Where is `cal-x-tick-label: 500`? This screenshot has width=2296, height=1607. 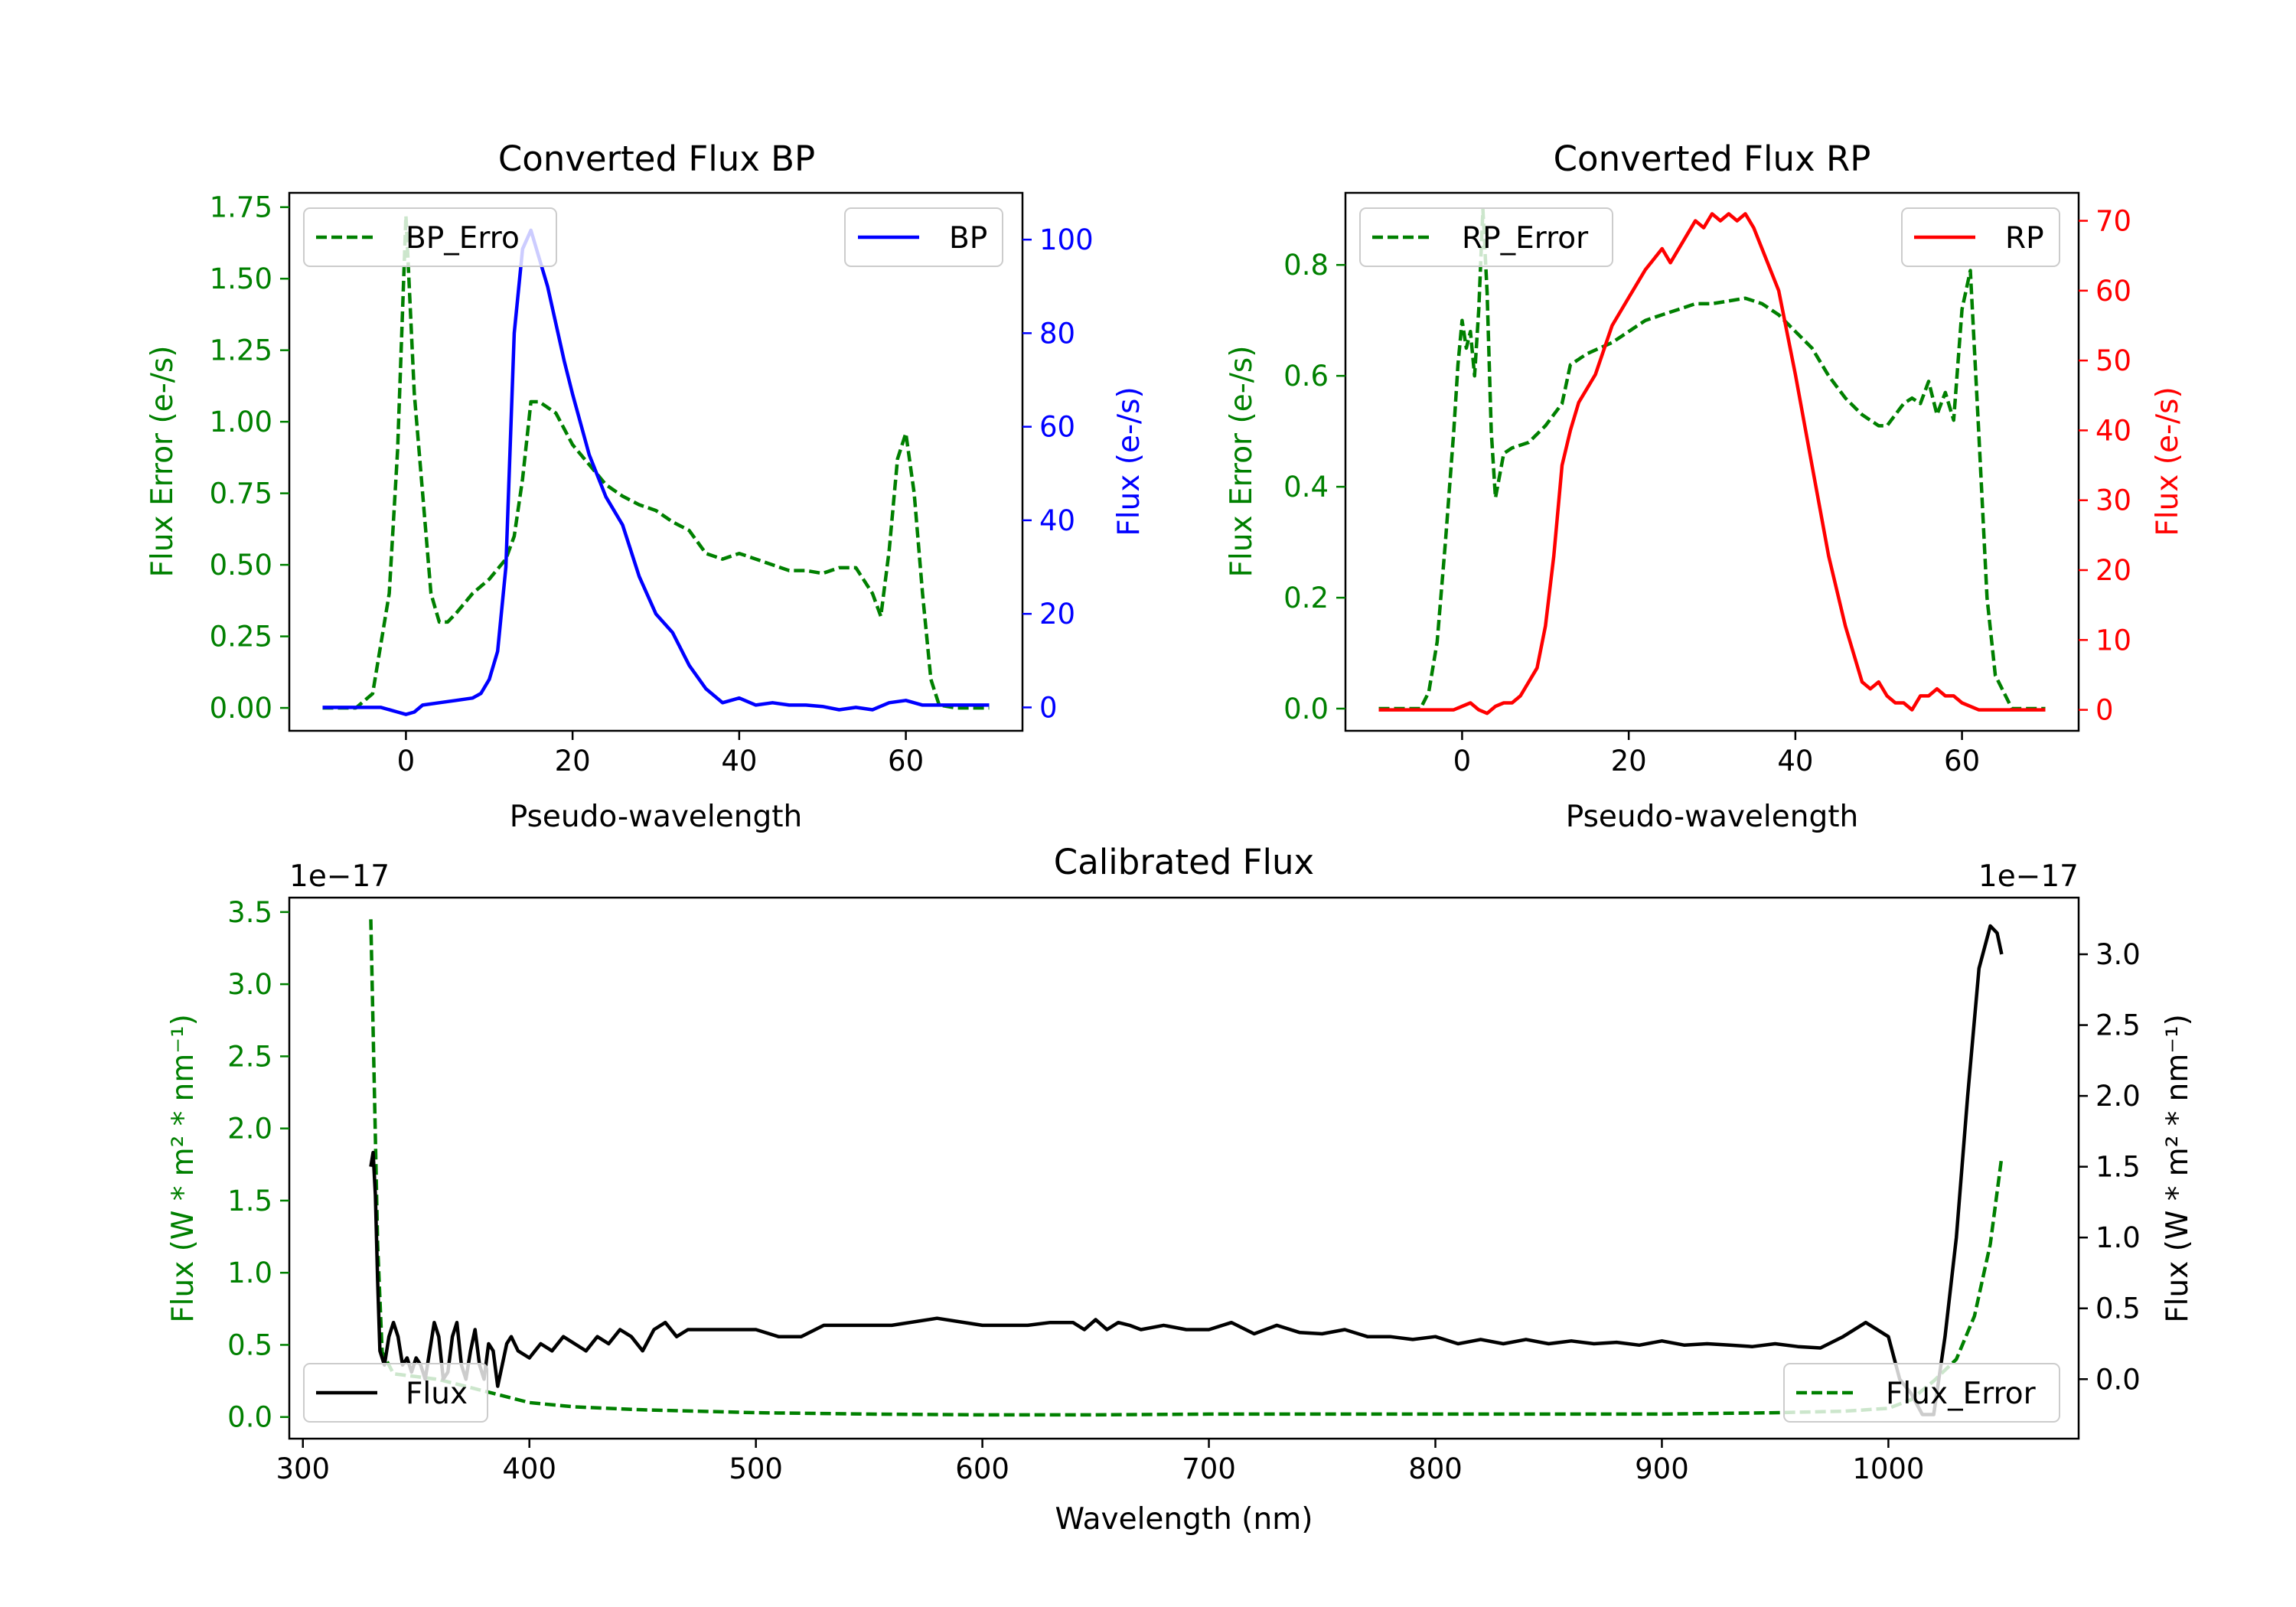 cal-x-tick-label: 500 is located at coordinates (756, 1468).